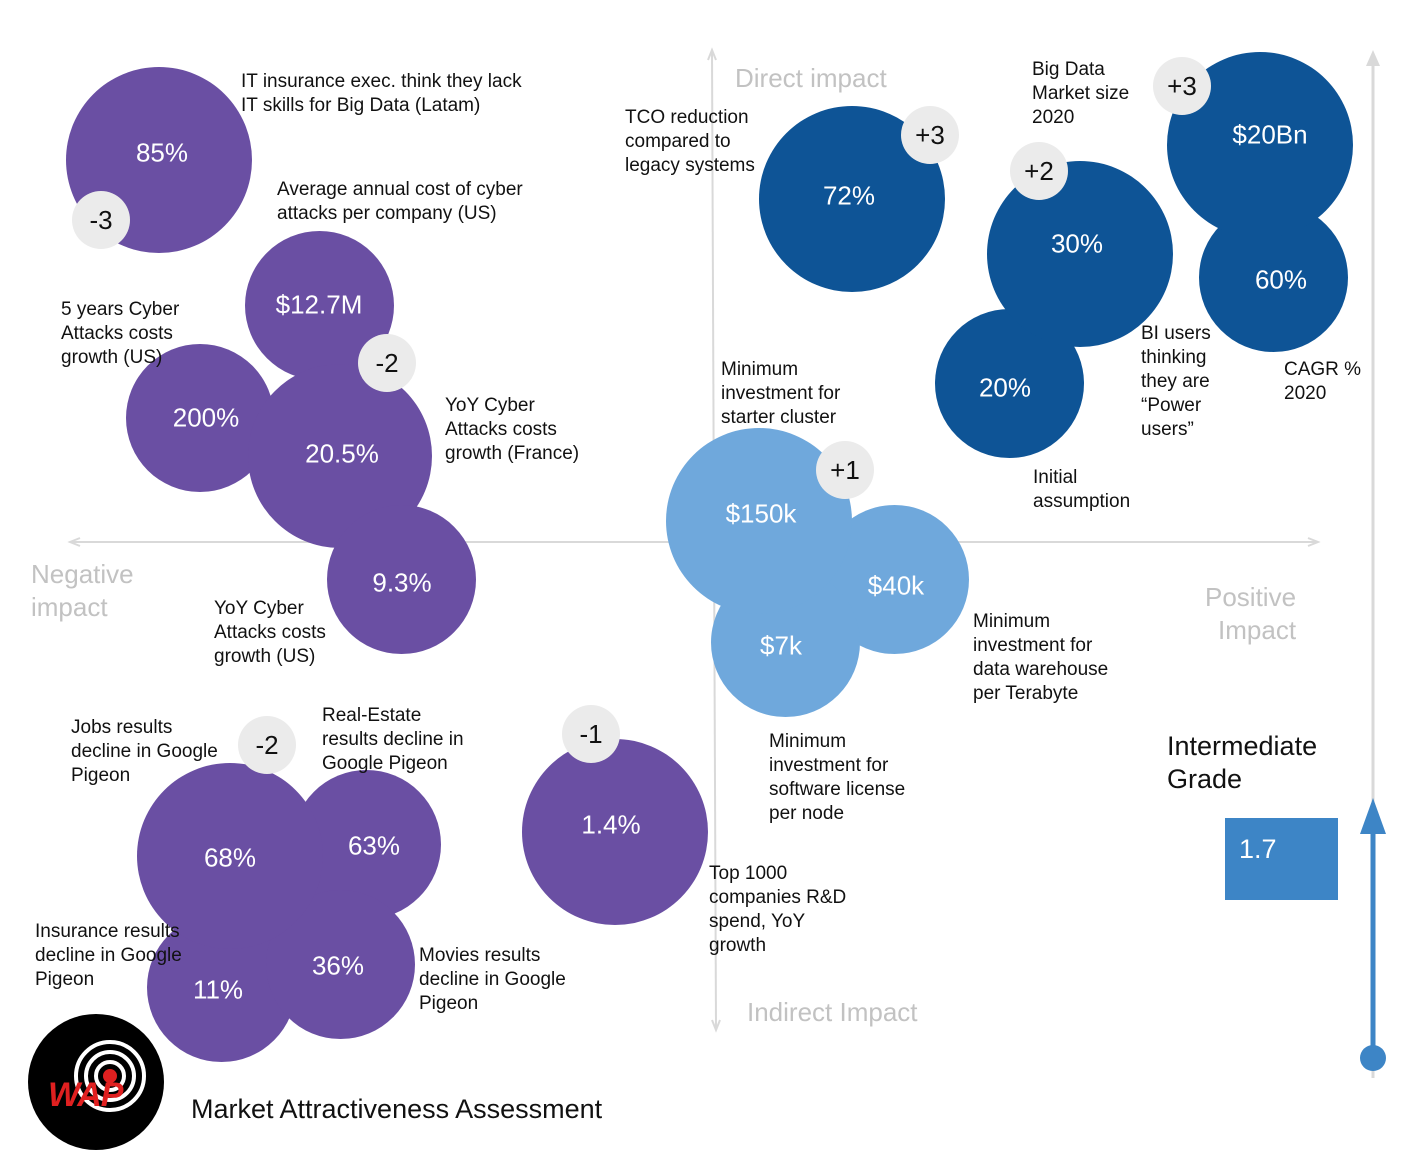  I want to click on value-initial: 20%, so click(1005, 387).